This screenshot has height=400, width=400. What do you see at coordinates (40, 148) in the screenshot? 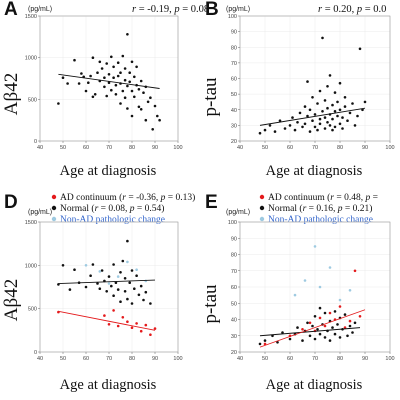
I see `x-tick-label: 40` at bounding box center [40, 148].